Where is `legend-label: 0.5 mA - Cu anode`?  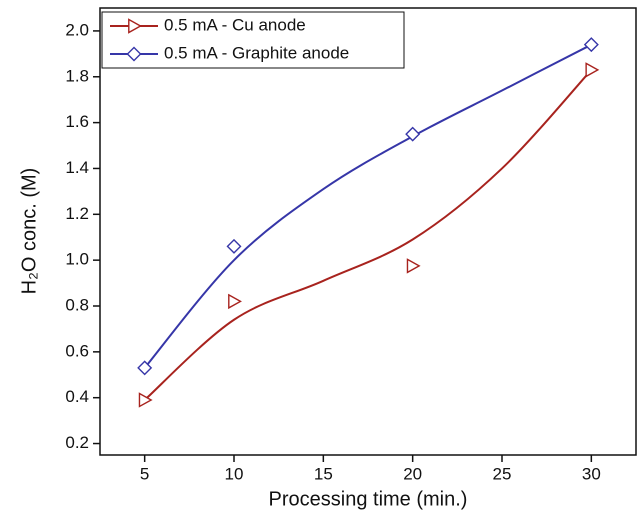
legend-label: 0.5 mA - Cu anode is located at coordinates (235, 24).